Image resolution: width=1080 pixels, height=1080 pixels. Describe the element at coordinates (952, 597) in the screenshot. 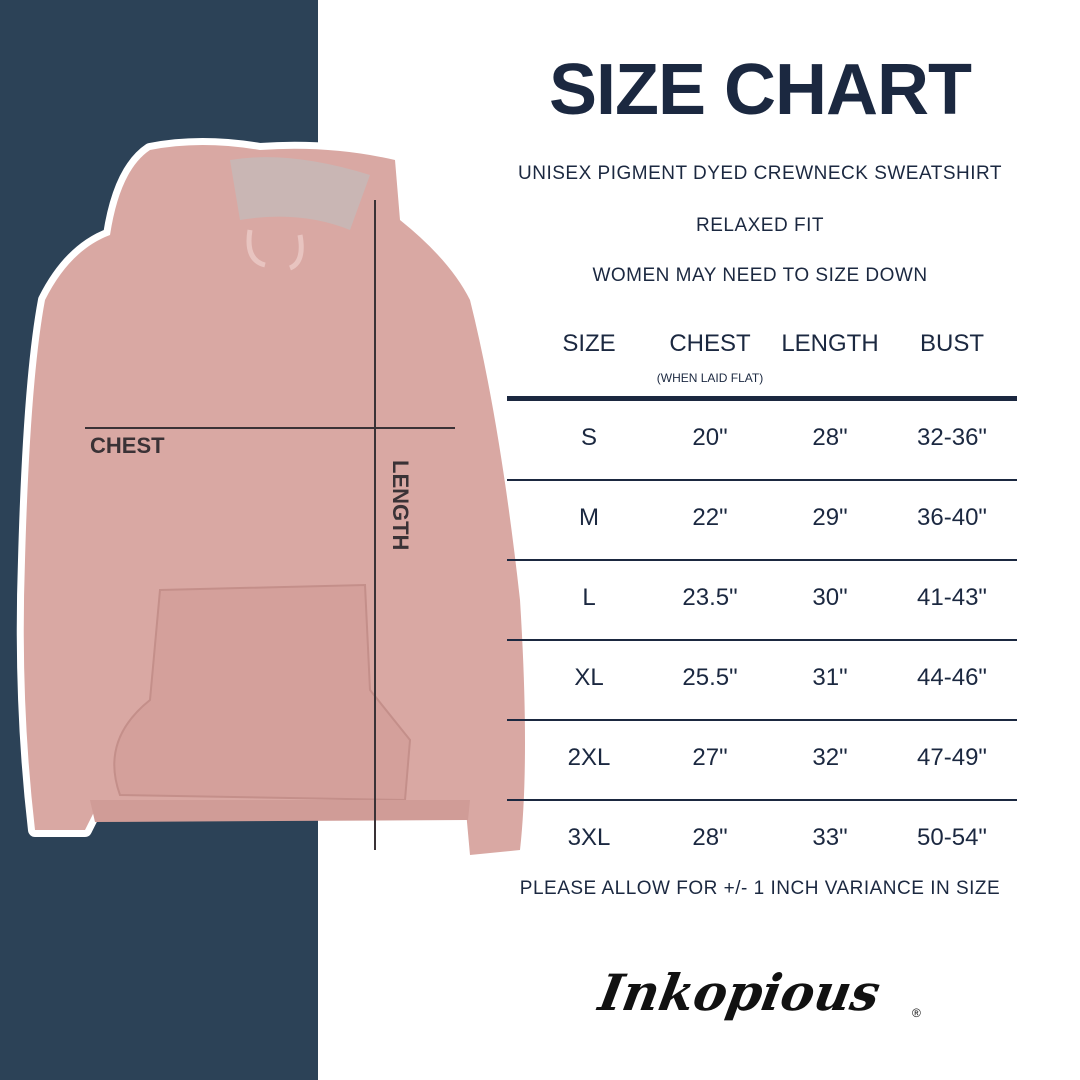

I see `cell-bust: 41-43"` at that location.